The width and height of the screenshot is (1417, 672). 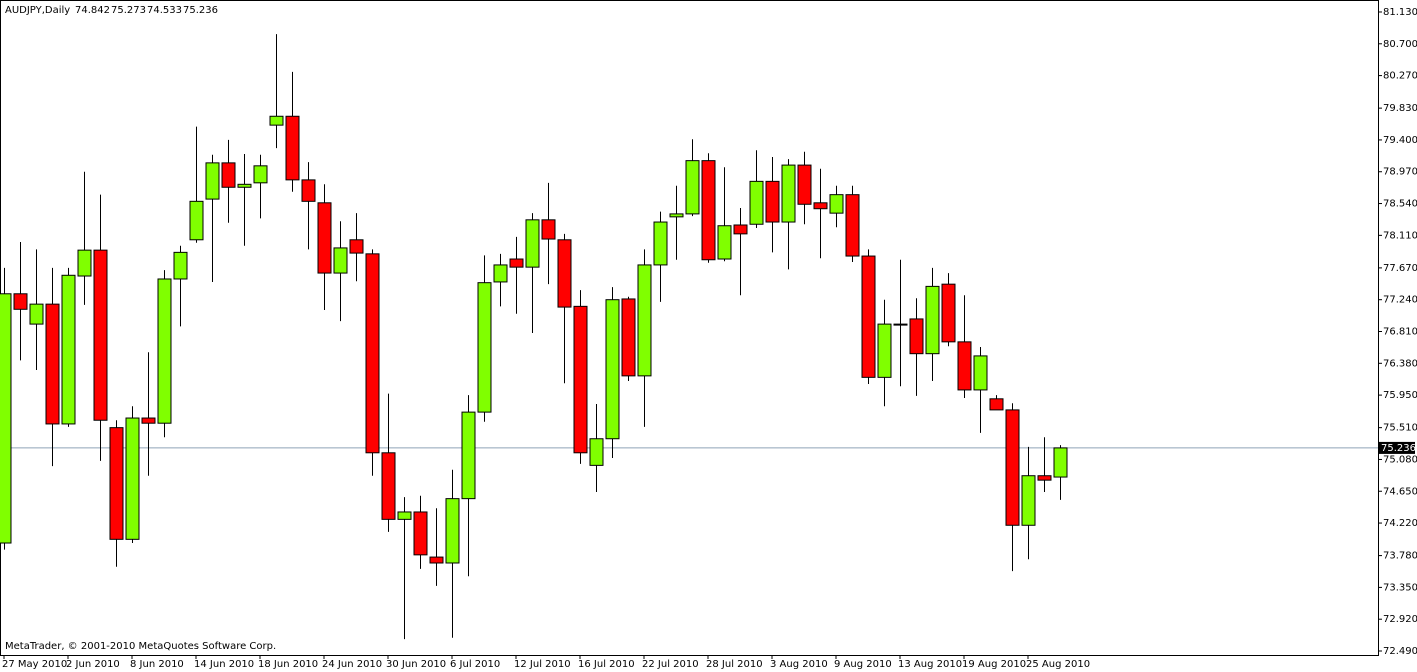 I want to click on x-tick-label: 27 May 2010, so click(x=34, y=664).